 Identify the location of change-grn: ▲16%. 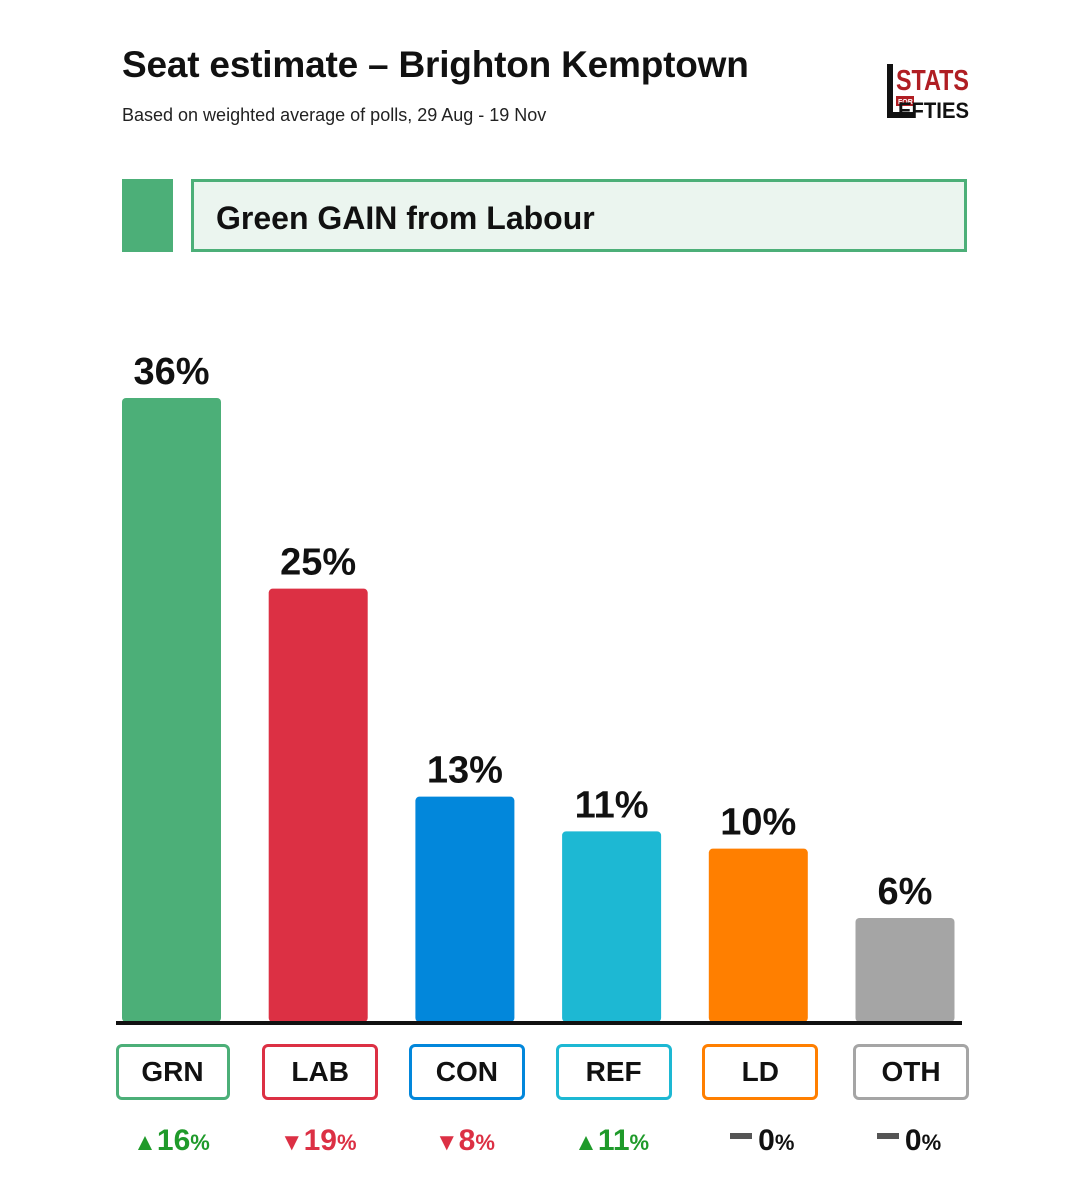
(172, 1141).